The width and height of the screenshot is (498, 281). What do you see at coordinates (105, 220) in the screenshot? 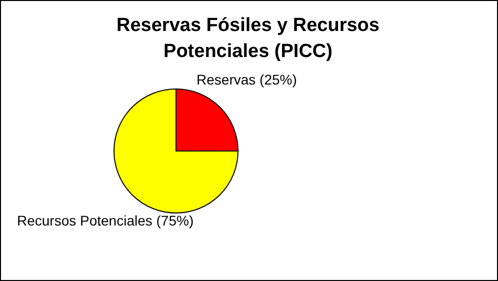
I see `slice-label: Recursos Potenciales (75%)` at bounding box center [105, 220].